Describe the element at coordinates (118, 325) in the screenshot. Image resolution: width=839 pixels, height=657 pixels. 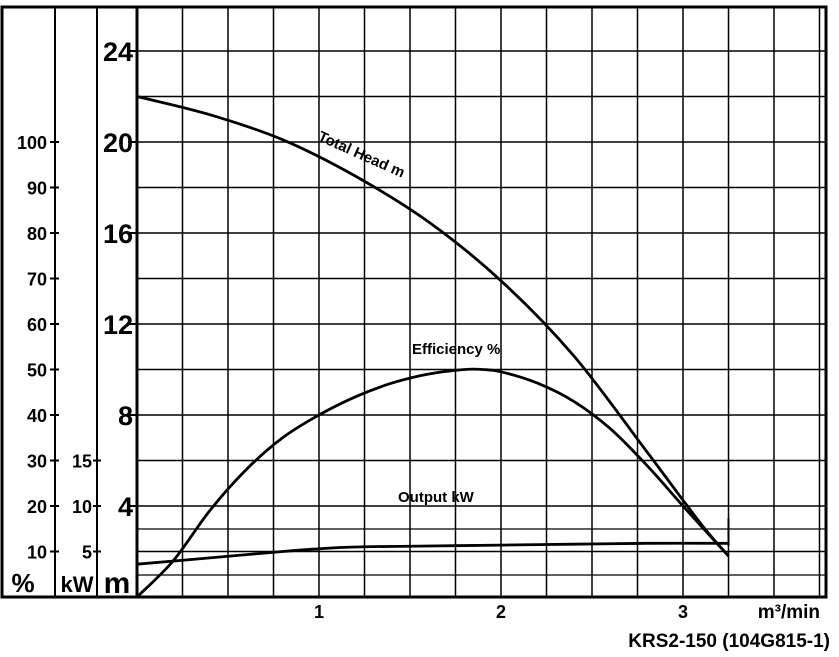
I see `head-tick-label: 12` at that location.